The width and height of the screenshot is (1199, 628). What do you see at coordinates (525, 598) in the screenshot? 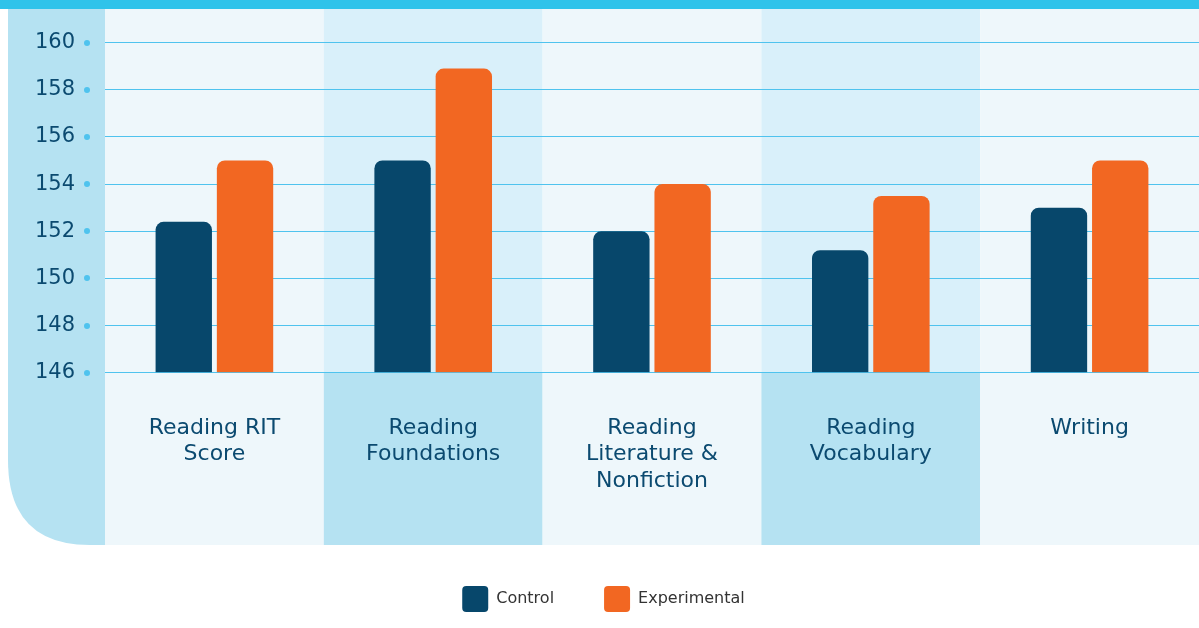
I see `legend-label: Control` at bounding box center [525, 598].